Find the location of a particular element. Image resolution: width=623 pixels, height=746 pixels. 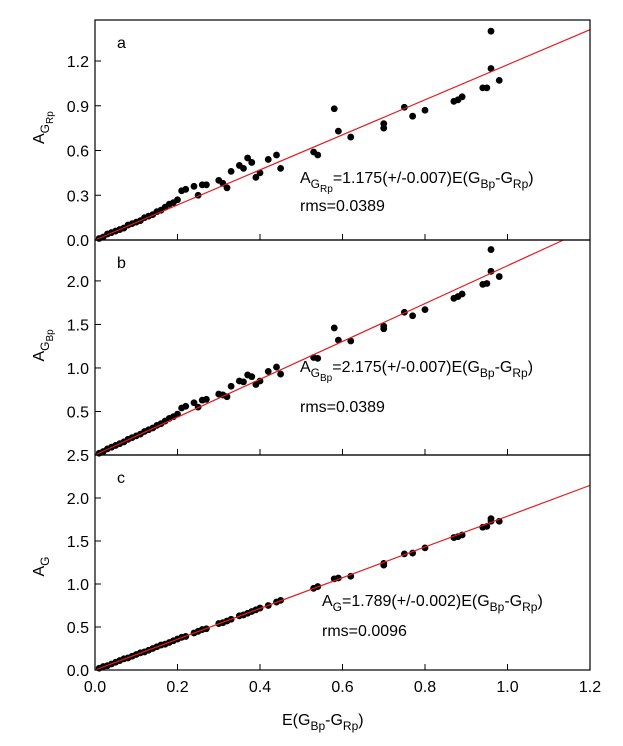

annotation-part: =1.789(+/-0.002)E(G is located at coordinates (416, 601).